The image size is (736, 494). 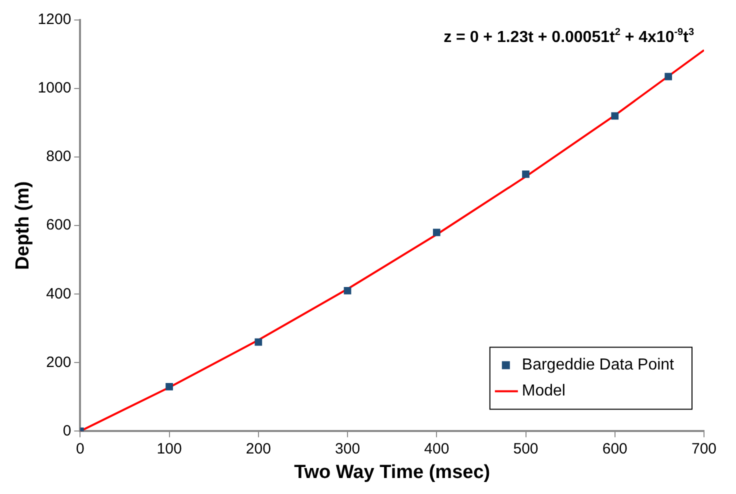 What do you see at coordinates (59, 225) in the screenshot?
I see `y-tick-label: 600` at bounding box center [59, 225].